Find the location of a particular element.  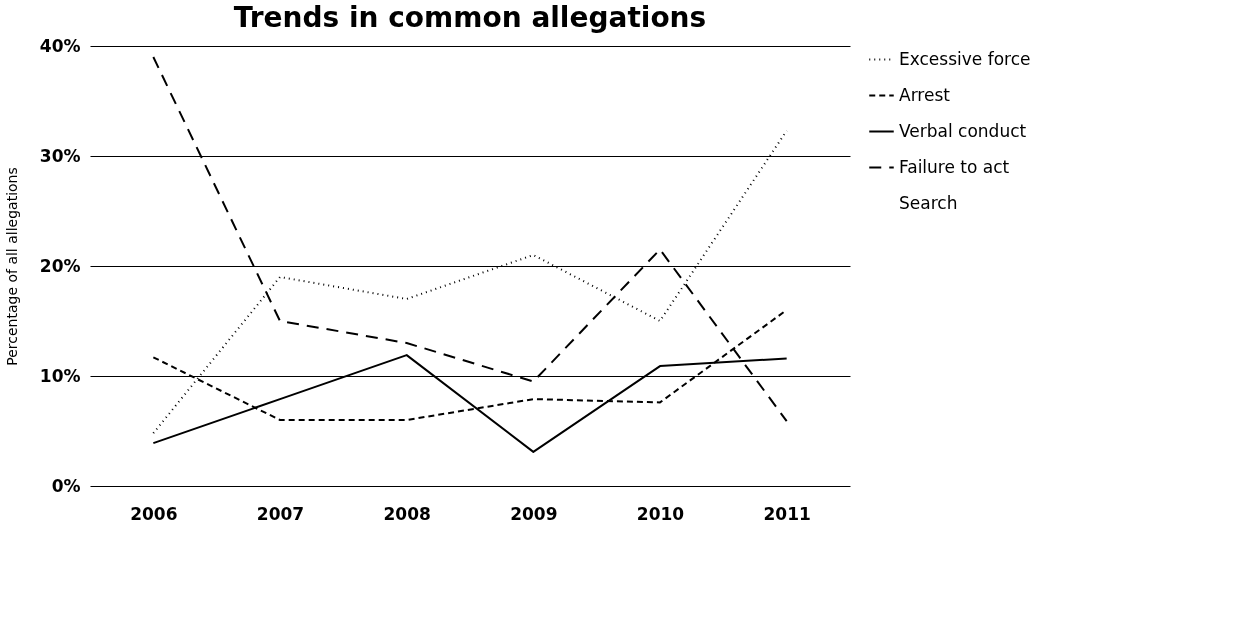

x-tick-label: 2008 is located at coordinates (407, 513).